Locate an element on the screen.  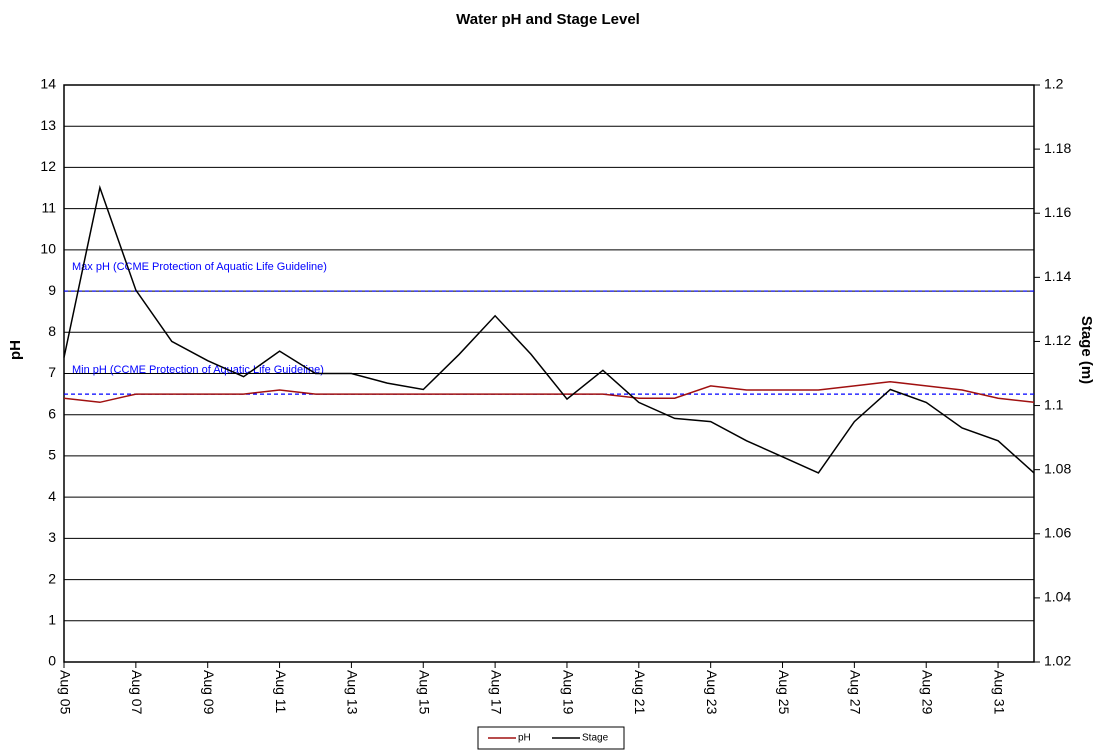
y2-tick-label: 1.12 is located at coordinates (1057, 340).